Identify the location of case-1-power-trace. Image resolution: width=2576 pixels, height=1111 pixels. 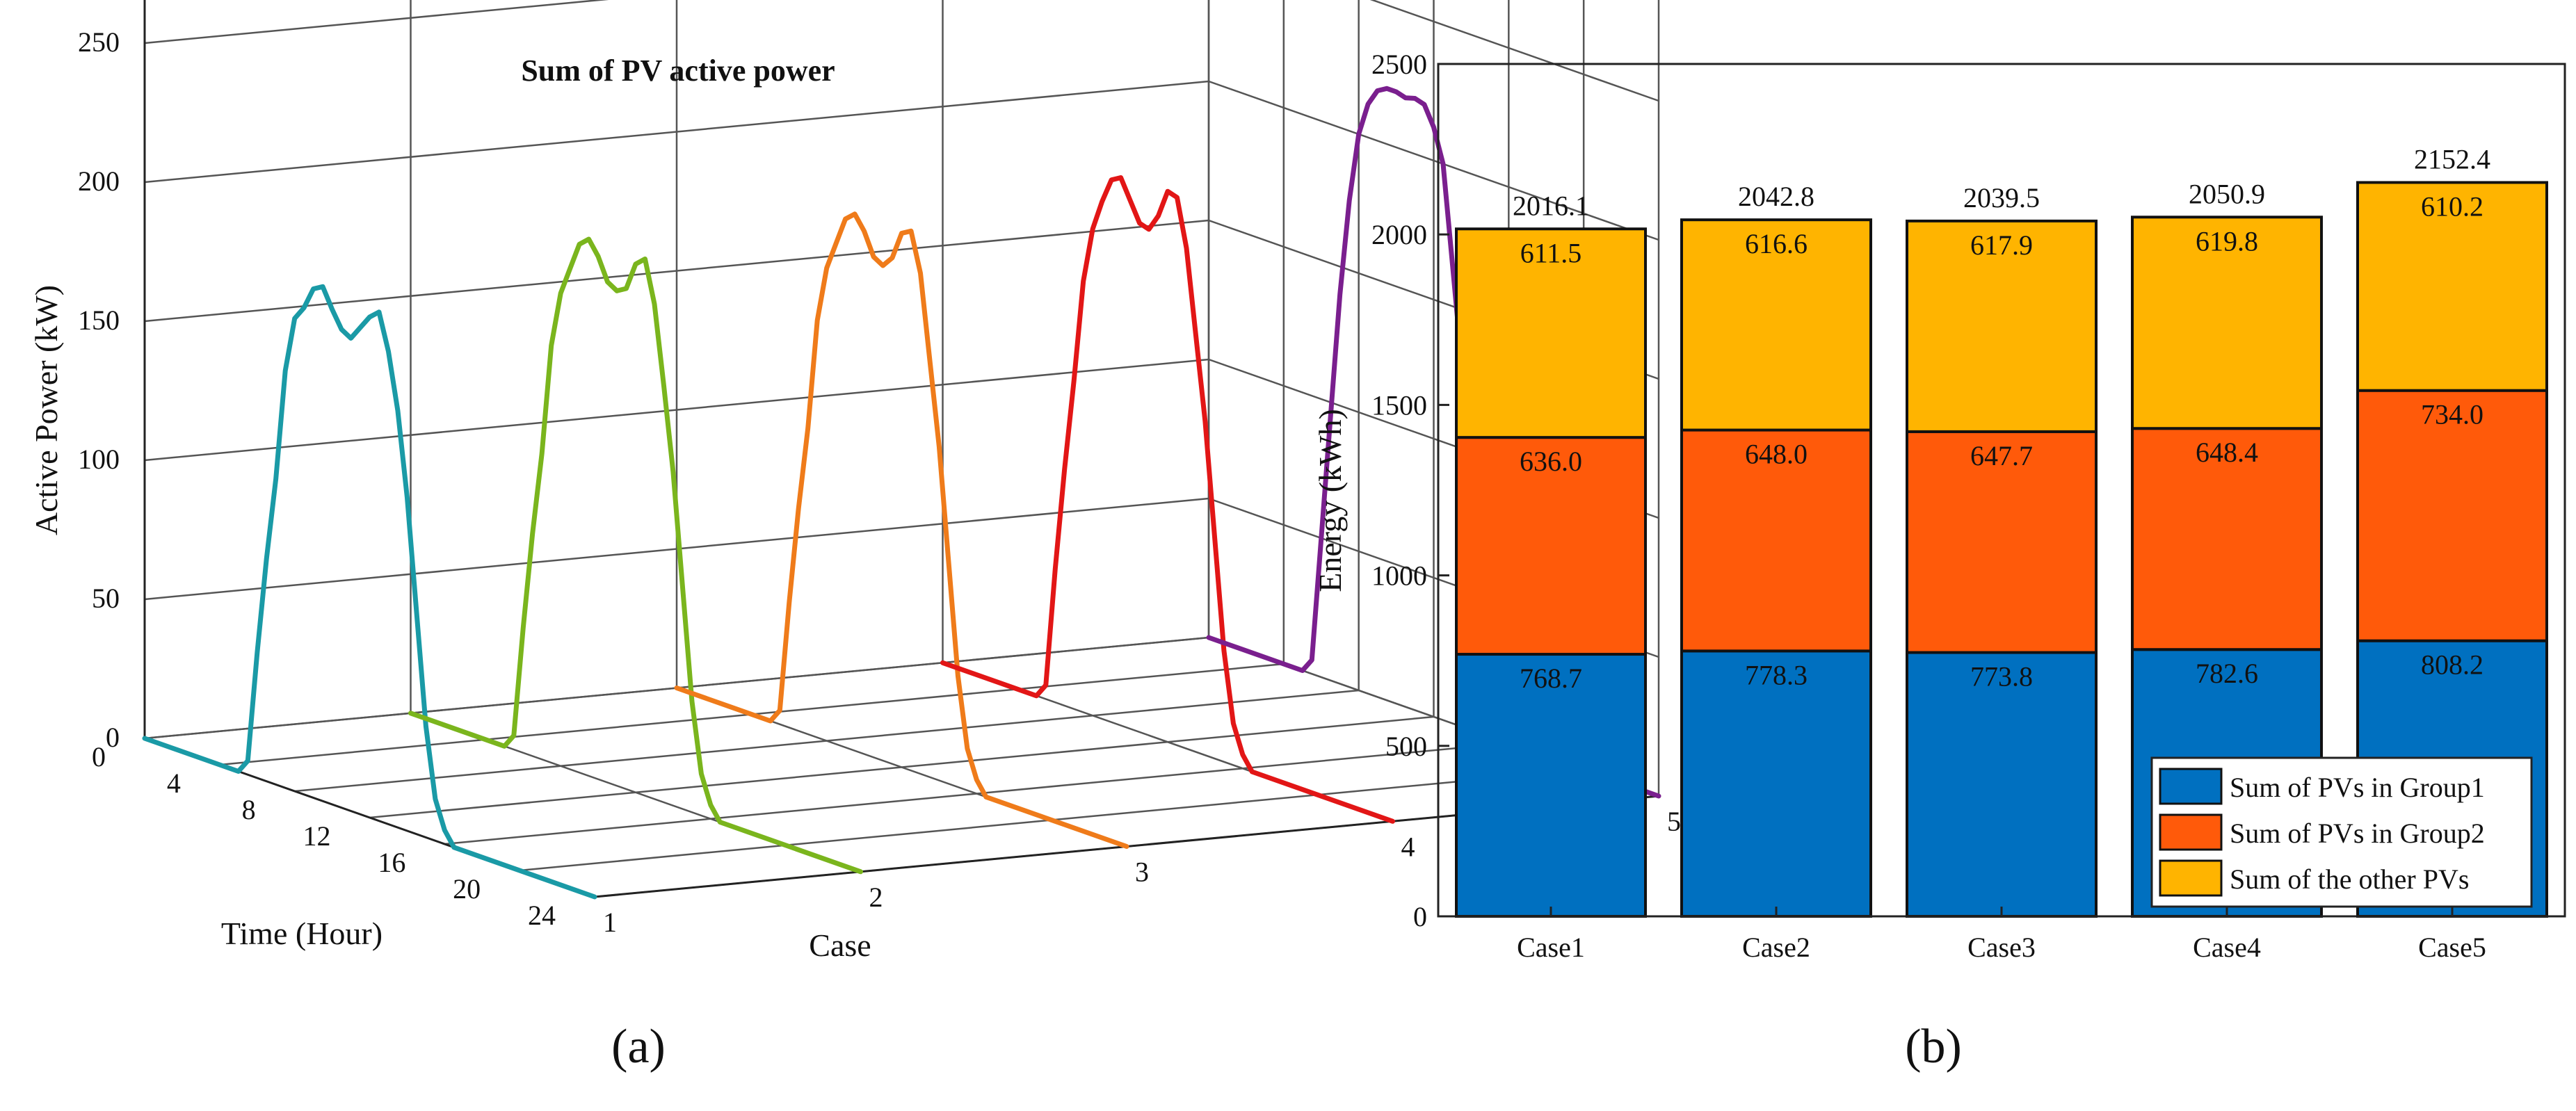
(369, 592).